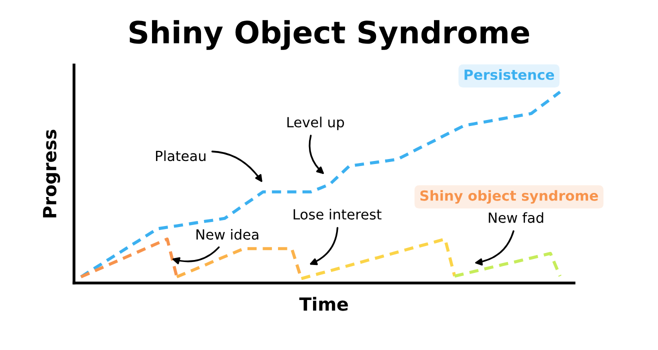 The image size is (658, 350). I want to click on annotation: Level up, so click(315, 123).